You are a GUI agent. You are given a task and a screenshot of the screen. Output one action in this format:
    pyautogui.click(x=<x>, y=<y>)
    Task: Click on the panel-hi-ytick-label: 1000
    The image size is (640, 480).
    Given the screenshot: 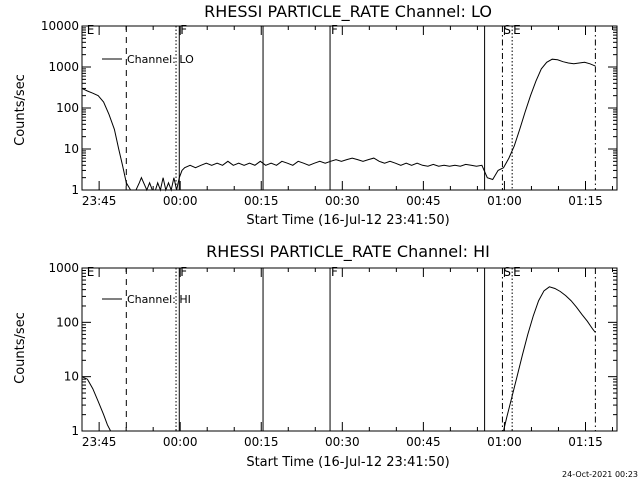 What is the action you would take?
    pyautogui.click(x=63, y=268)
    